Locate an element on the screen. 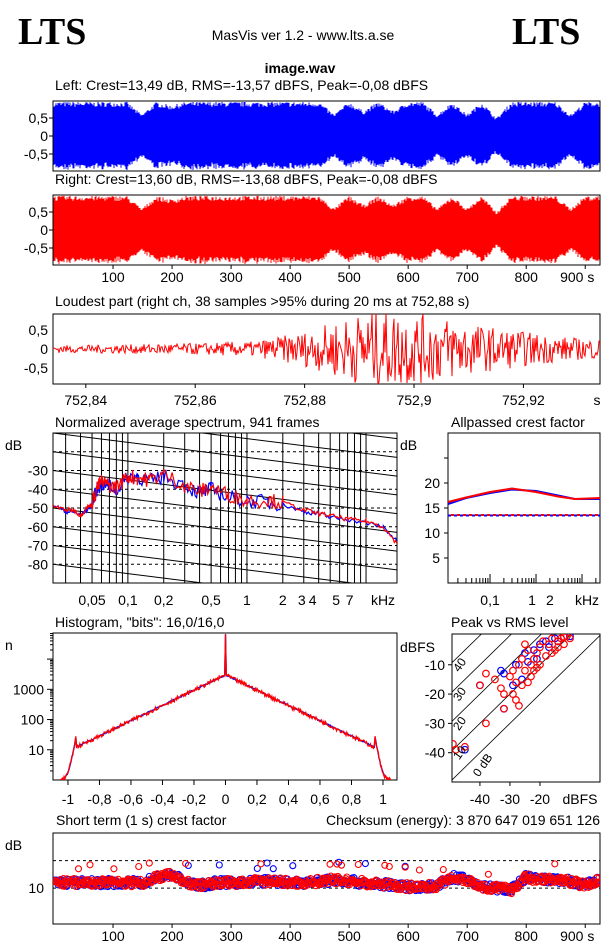 The height and width of the screenshot is (946, 606). spectrum-title: Normalized average spectrum, 941 frames is located at coordinates (187, 422).